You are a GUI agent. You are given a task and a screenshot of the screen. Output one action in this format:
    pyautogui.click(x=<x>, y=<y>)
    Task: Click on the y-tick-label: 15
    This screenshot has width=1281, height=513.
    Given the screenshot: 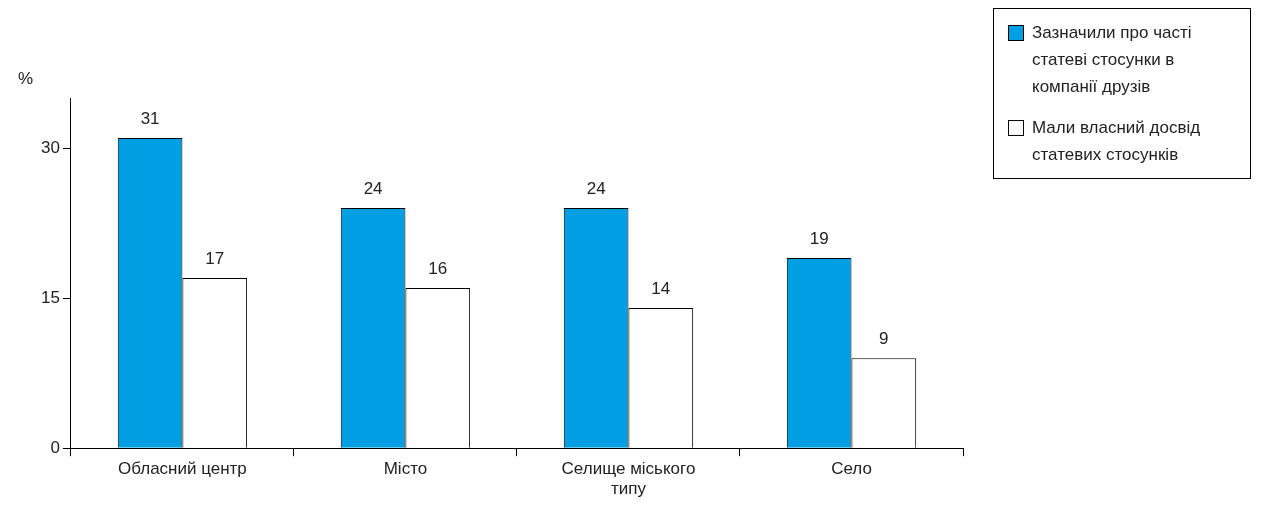 What is the action you would take?
    pyautogui.click(x=50, y=297)
    